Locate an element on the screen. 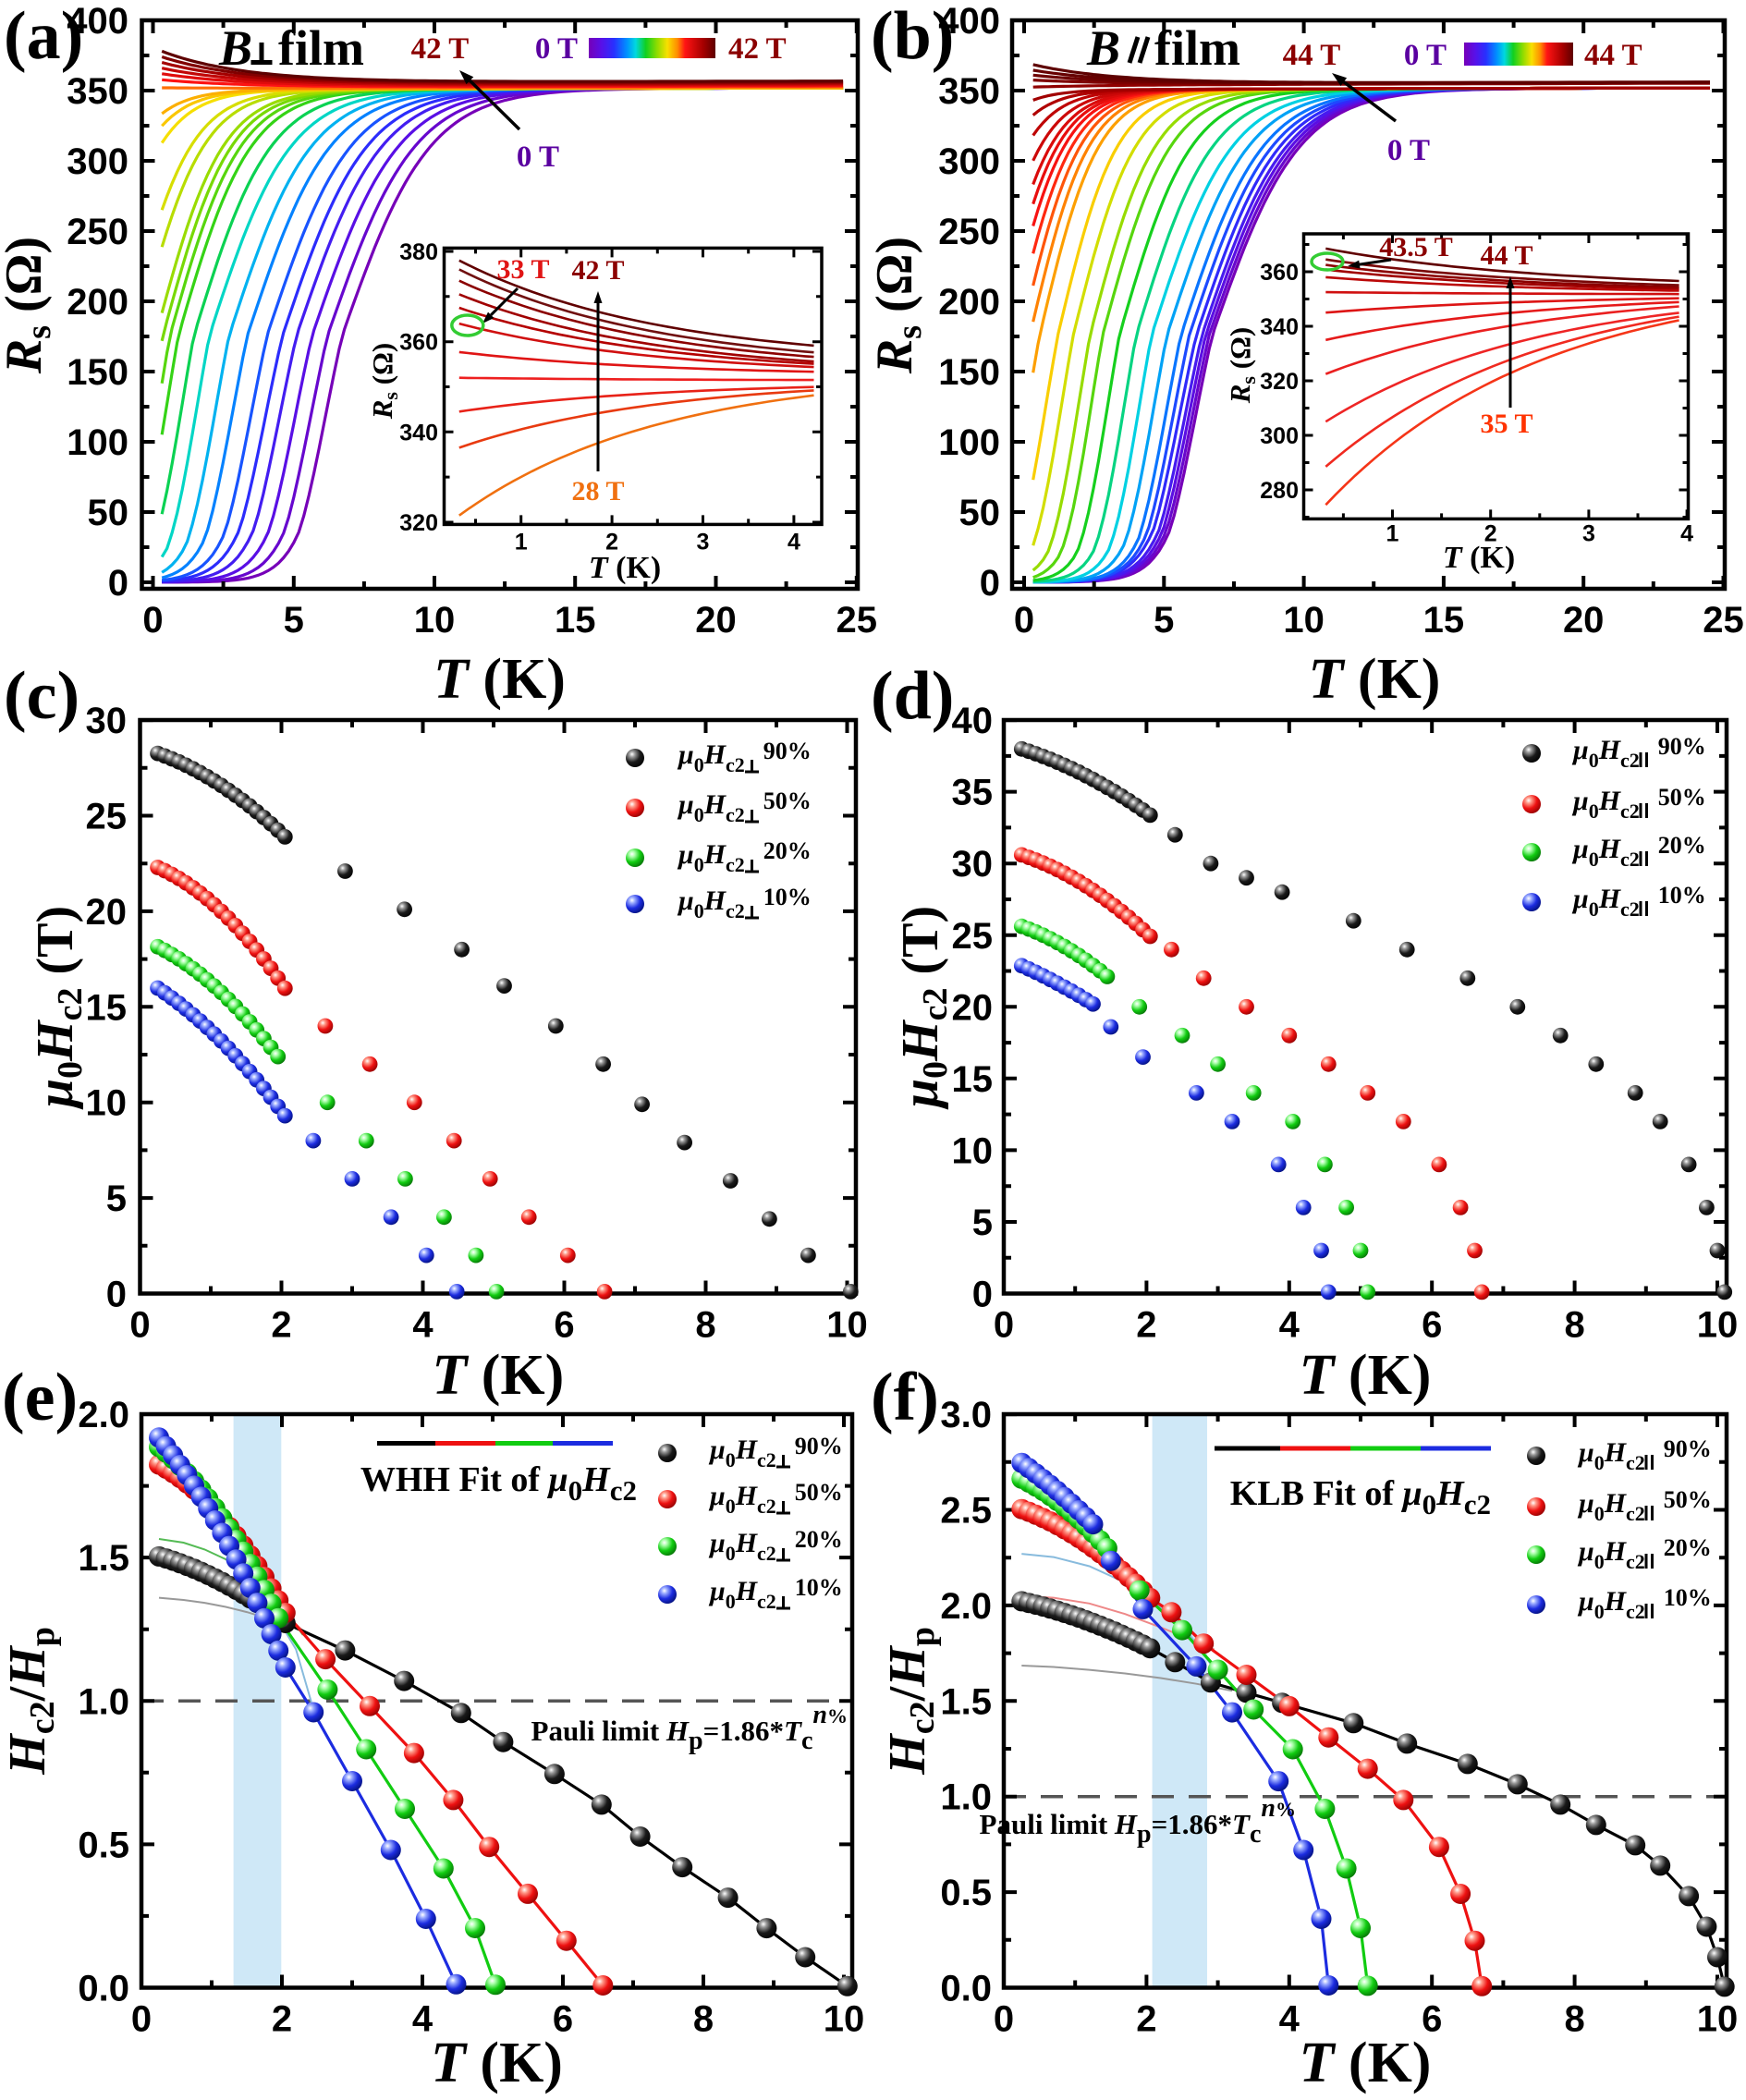 The width and height of the screenshot is (1746, 2100). svg-text: (f) is located at coordinates (905, 1398).